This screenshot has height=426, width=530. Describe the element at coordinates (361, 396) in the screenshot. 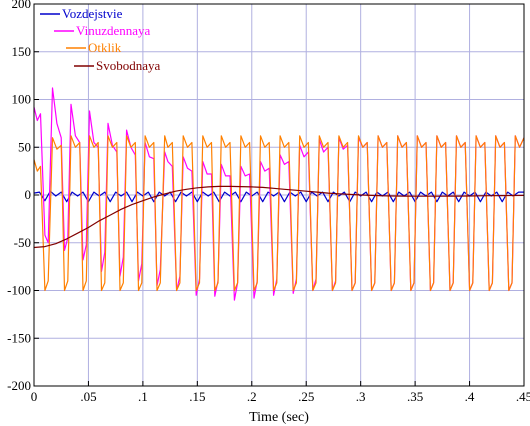

I see `x-tick-label: .3` at that location.